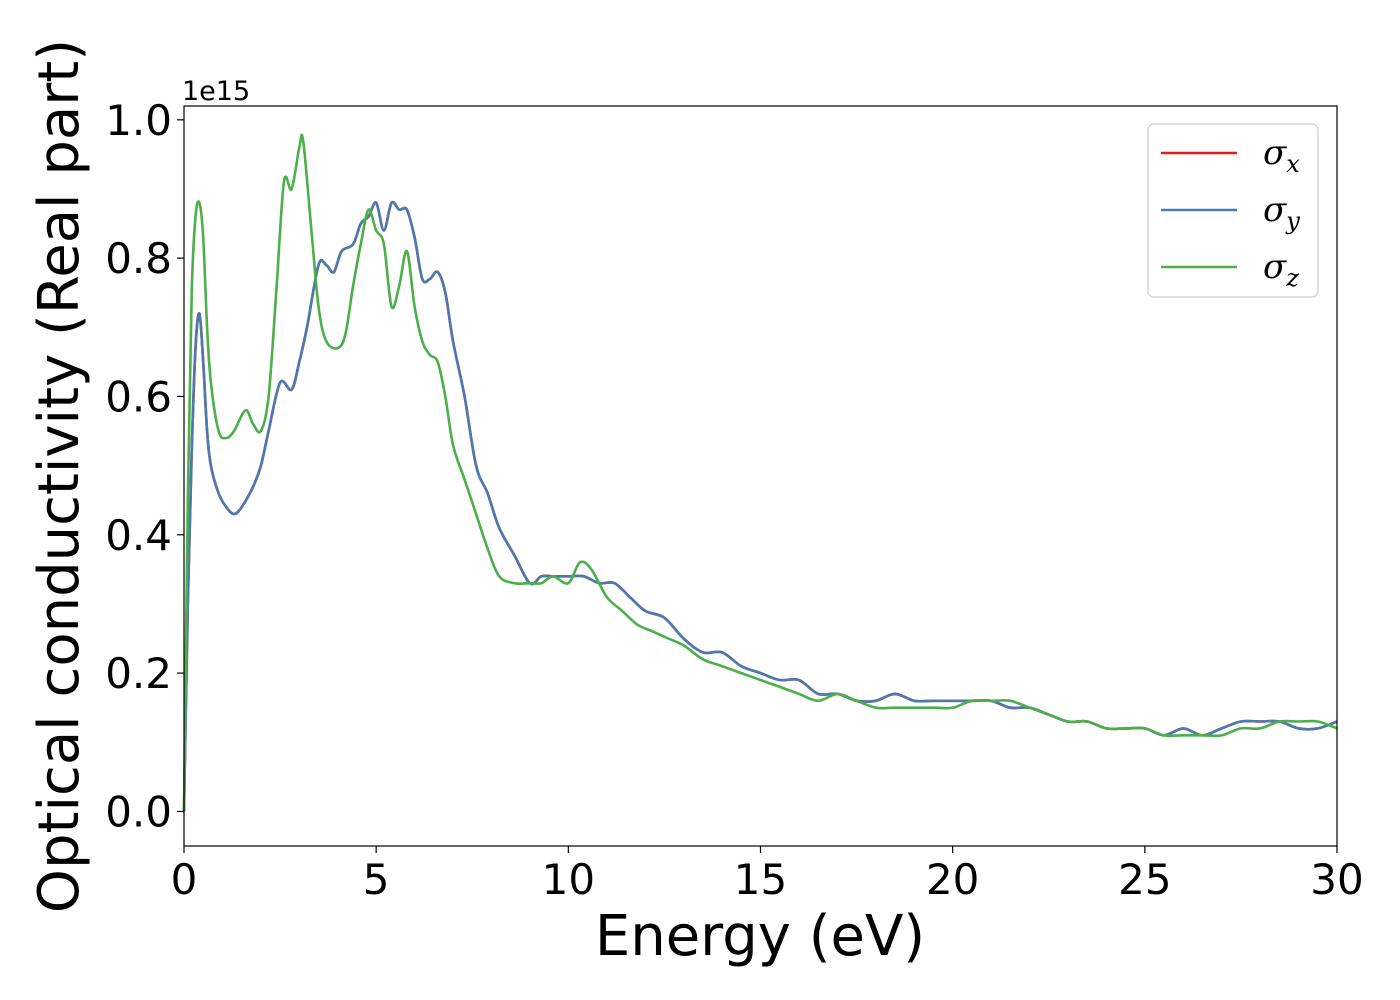 This screenshot has width=1400, height=1000. Describe the element at coordinates (138, 811) in the screenshot. I see `y-tick-label: 0.0` at that location.